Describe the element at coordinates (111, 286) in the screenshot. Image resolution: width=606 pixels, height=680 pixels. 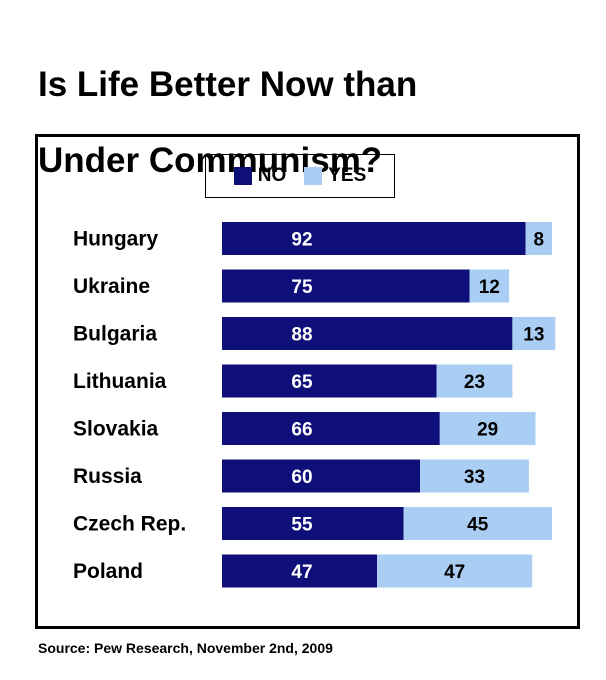
I see `category-label-ukraine: Ukraine` at that location.